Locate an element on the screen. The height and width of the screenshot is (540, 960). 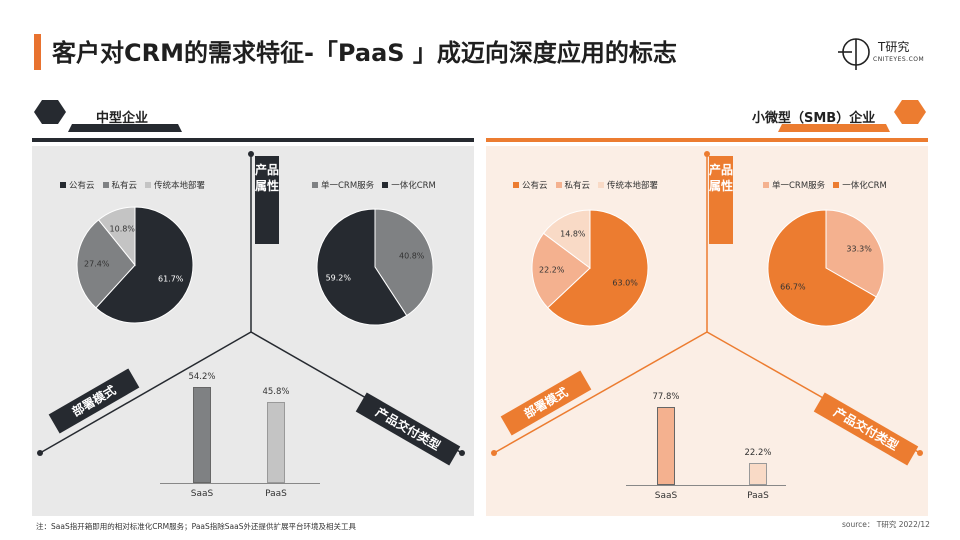
left-segment-title: 中型企业 is located at coordinates (122, 118).